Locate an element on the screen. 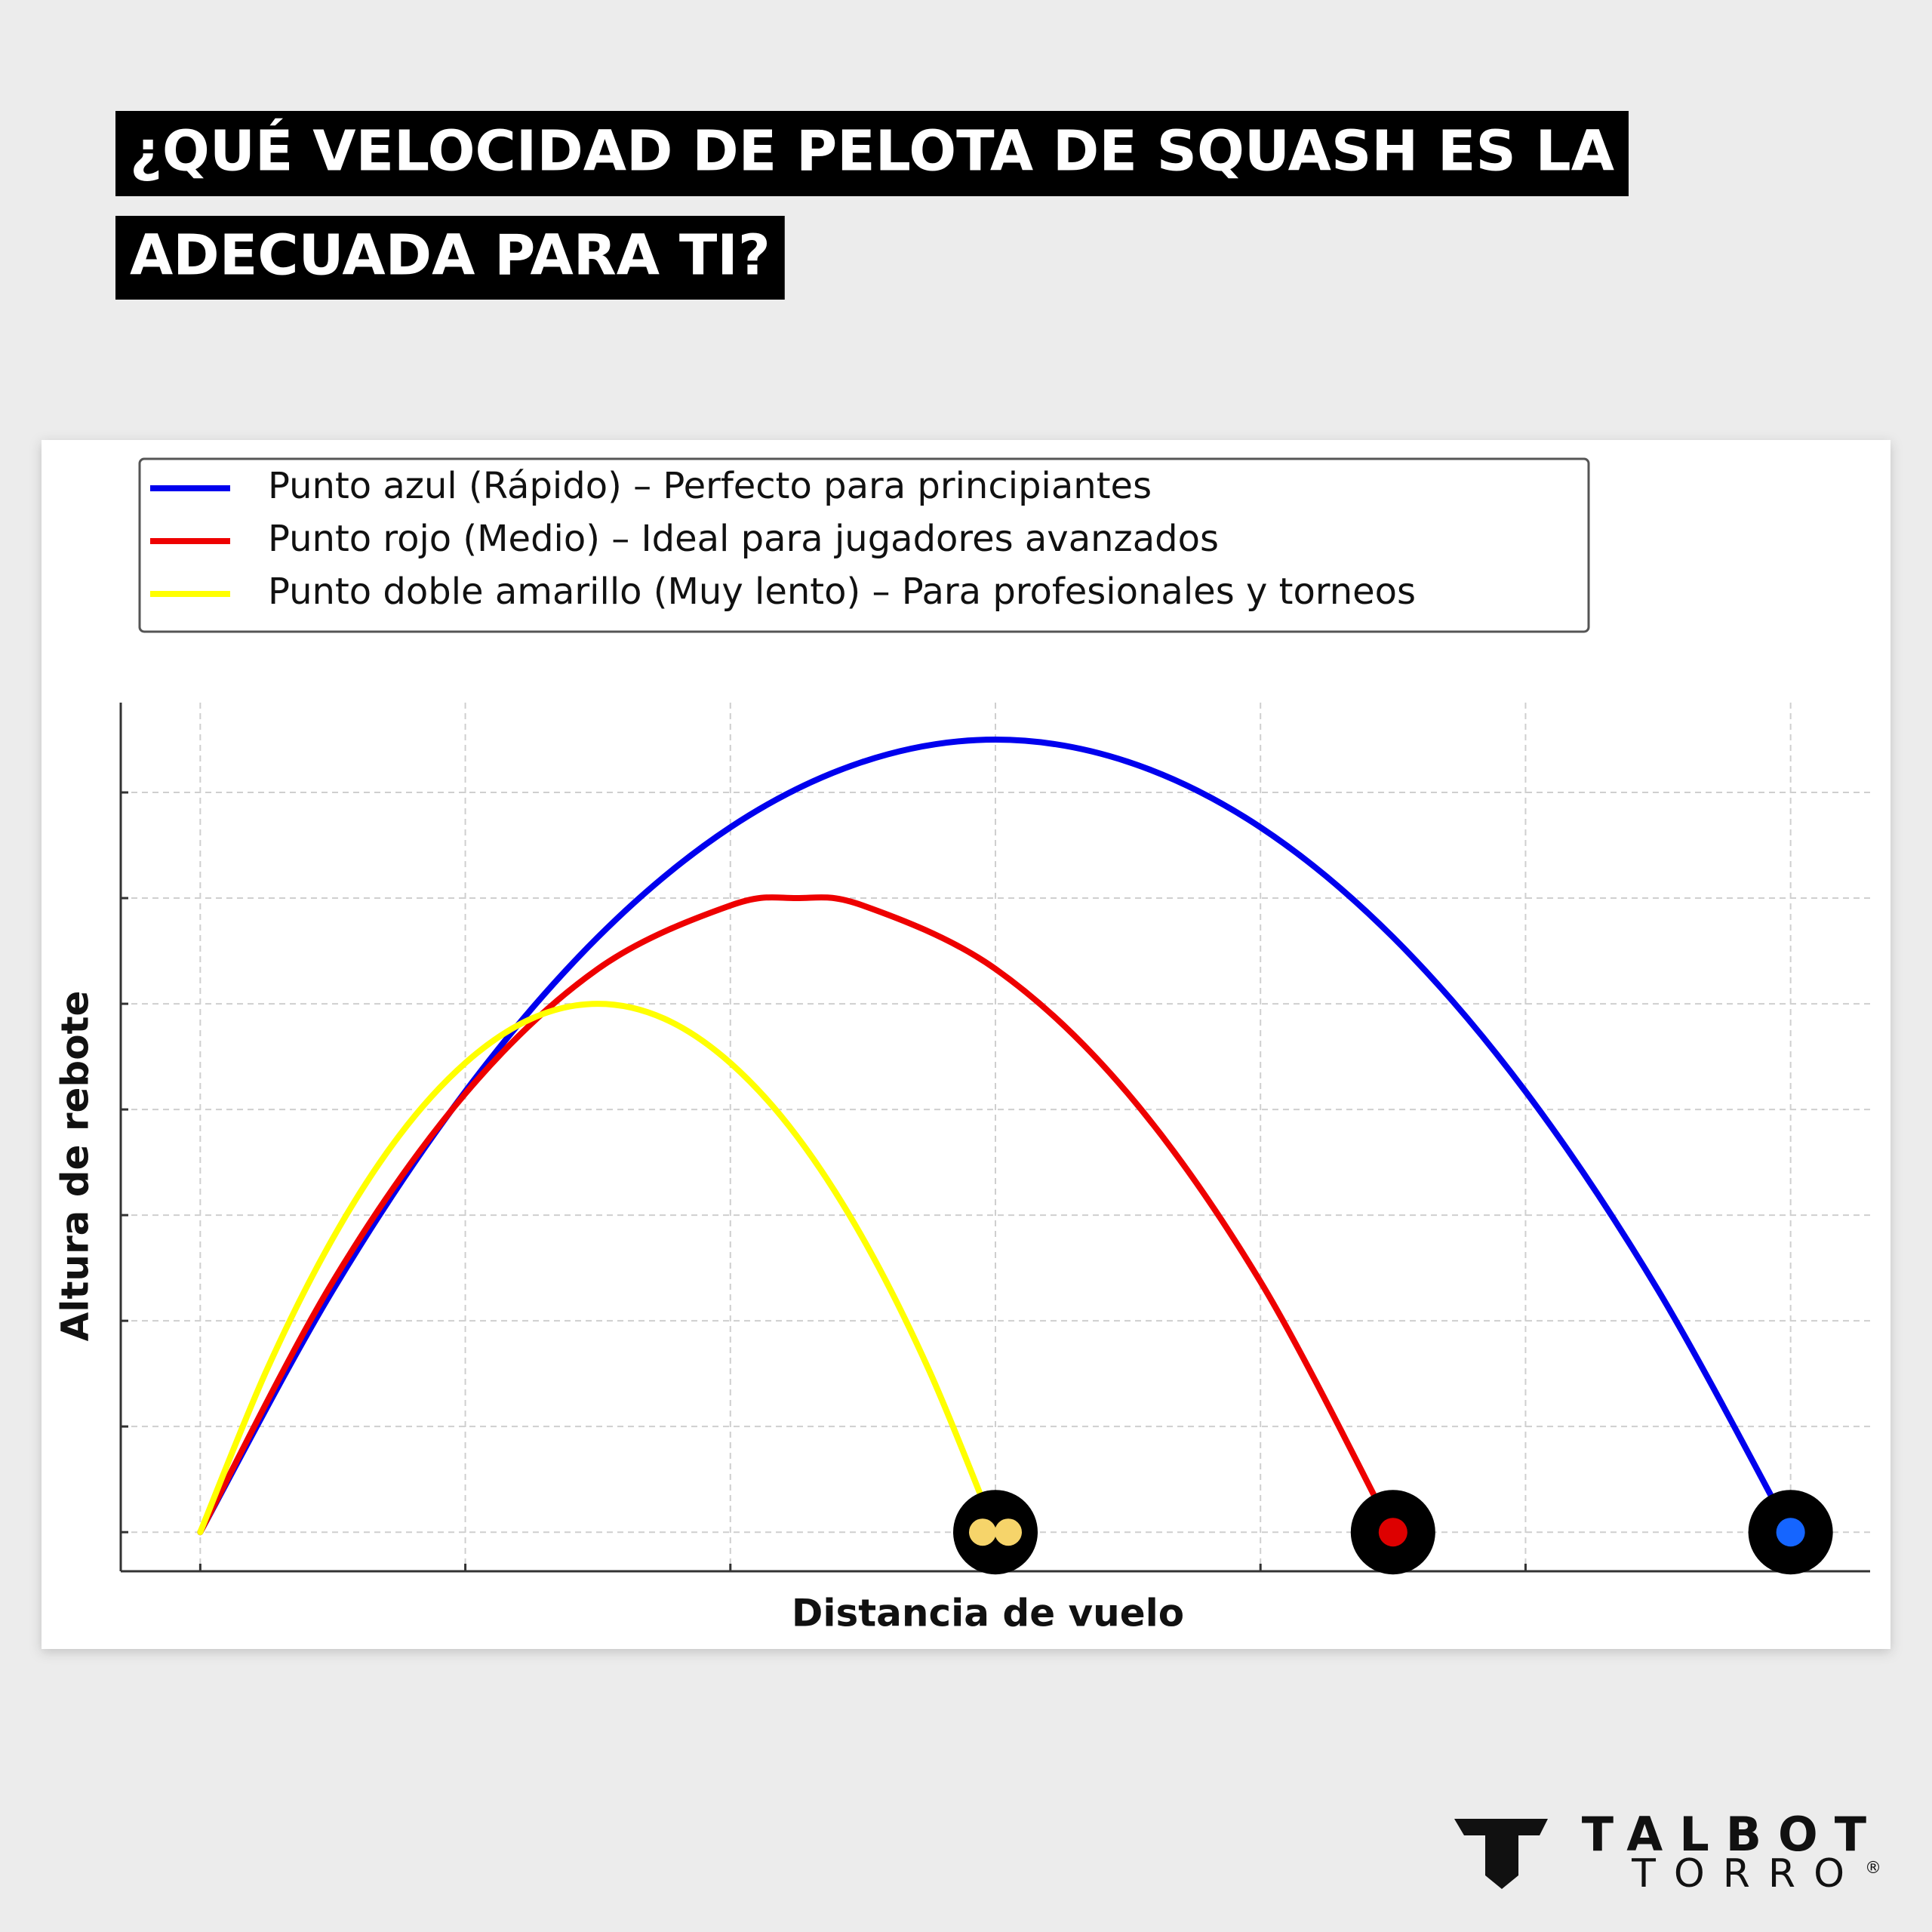 This screenshot has height=1932, width=1932. title-line: ADECUADA PARA TI? is located at coordinates (450, 255).